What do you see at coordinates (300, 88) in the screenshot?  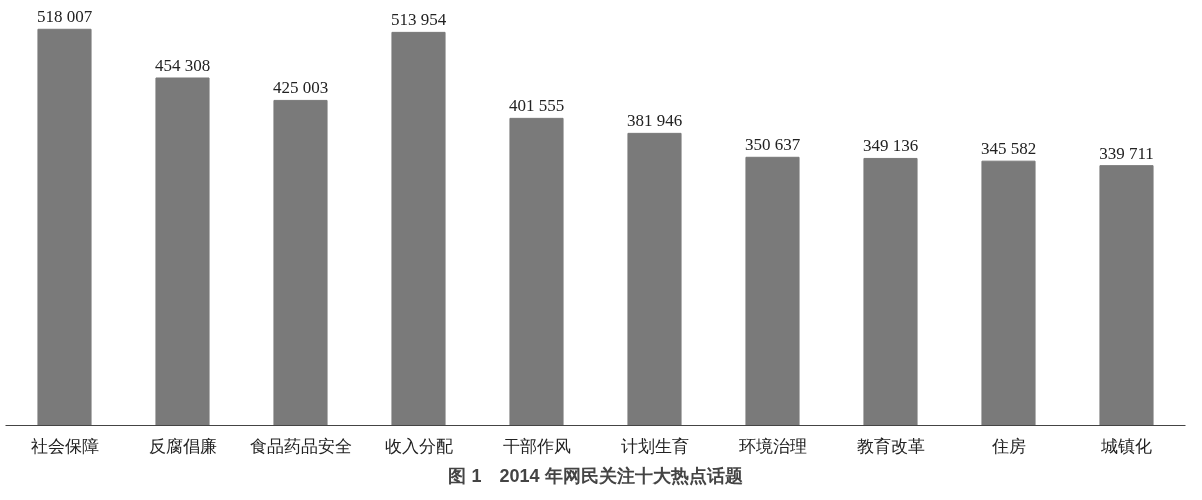 I see `data-label: 425 003` at bounding box center [300, 88].